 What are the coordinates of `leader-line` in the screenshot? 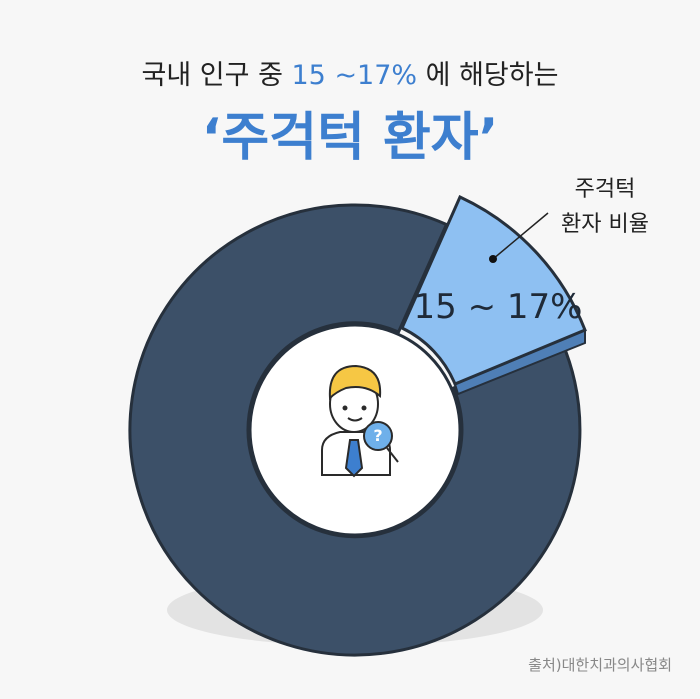 It's located at (520, 236).